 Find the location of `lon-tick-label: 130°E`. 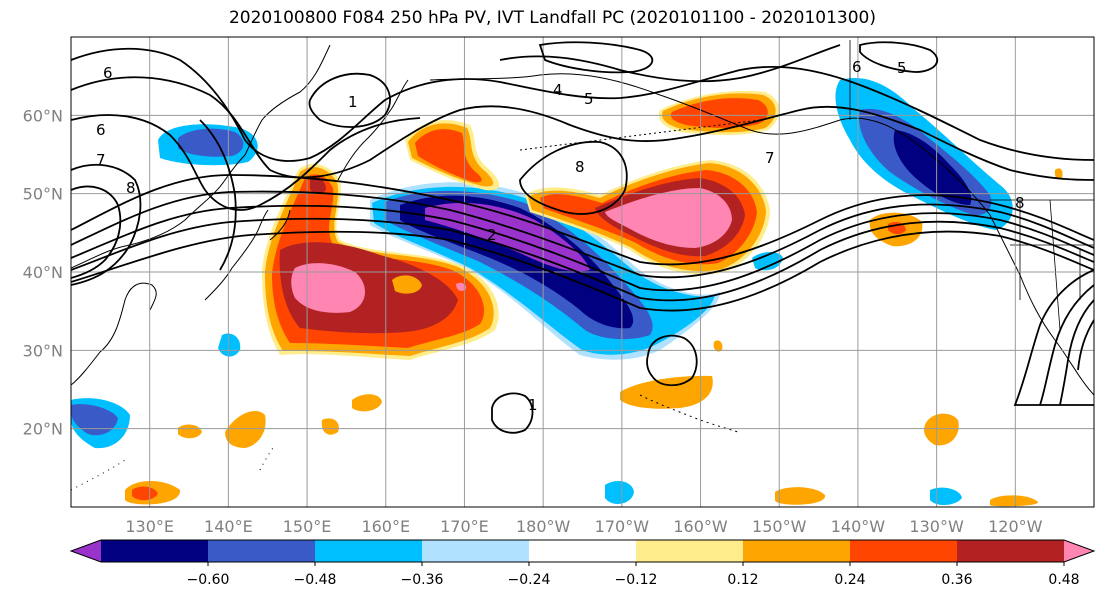

lon-tick-label: 130°E is located at coordinates (149, 526).